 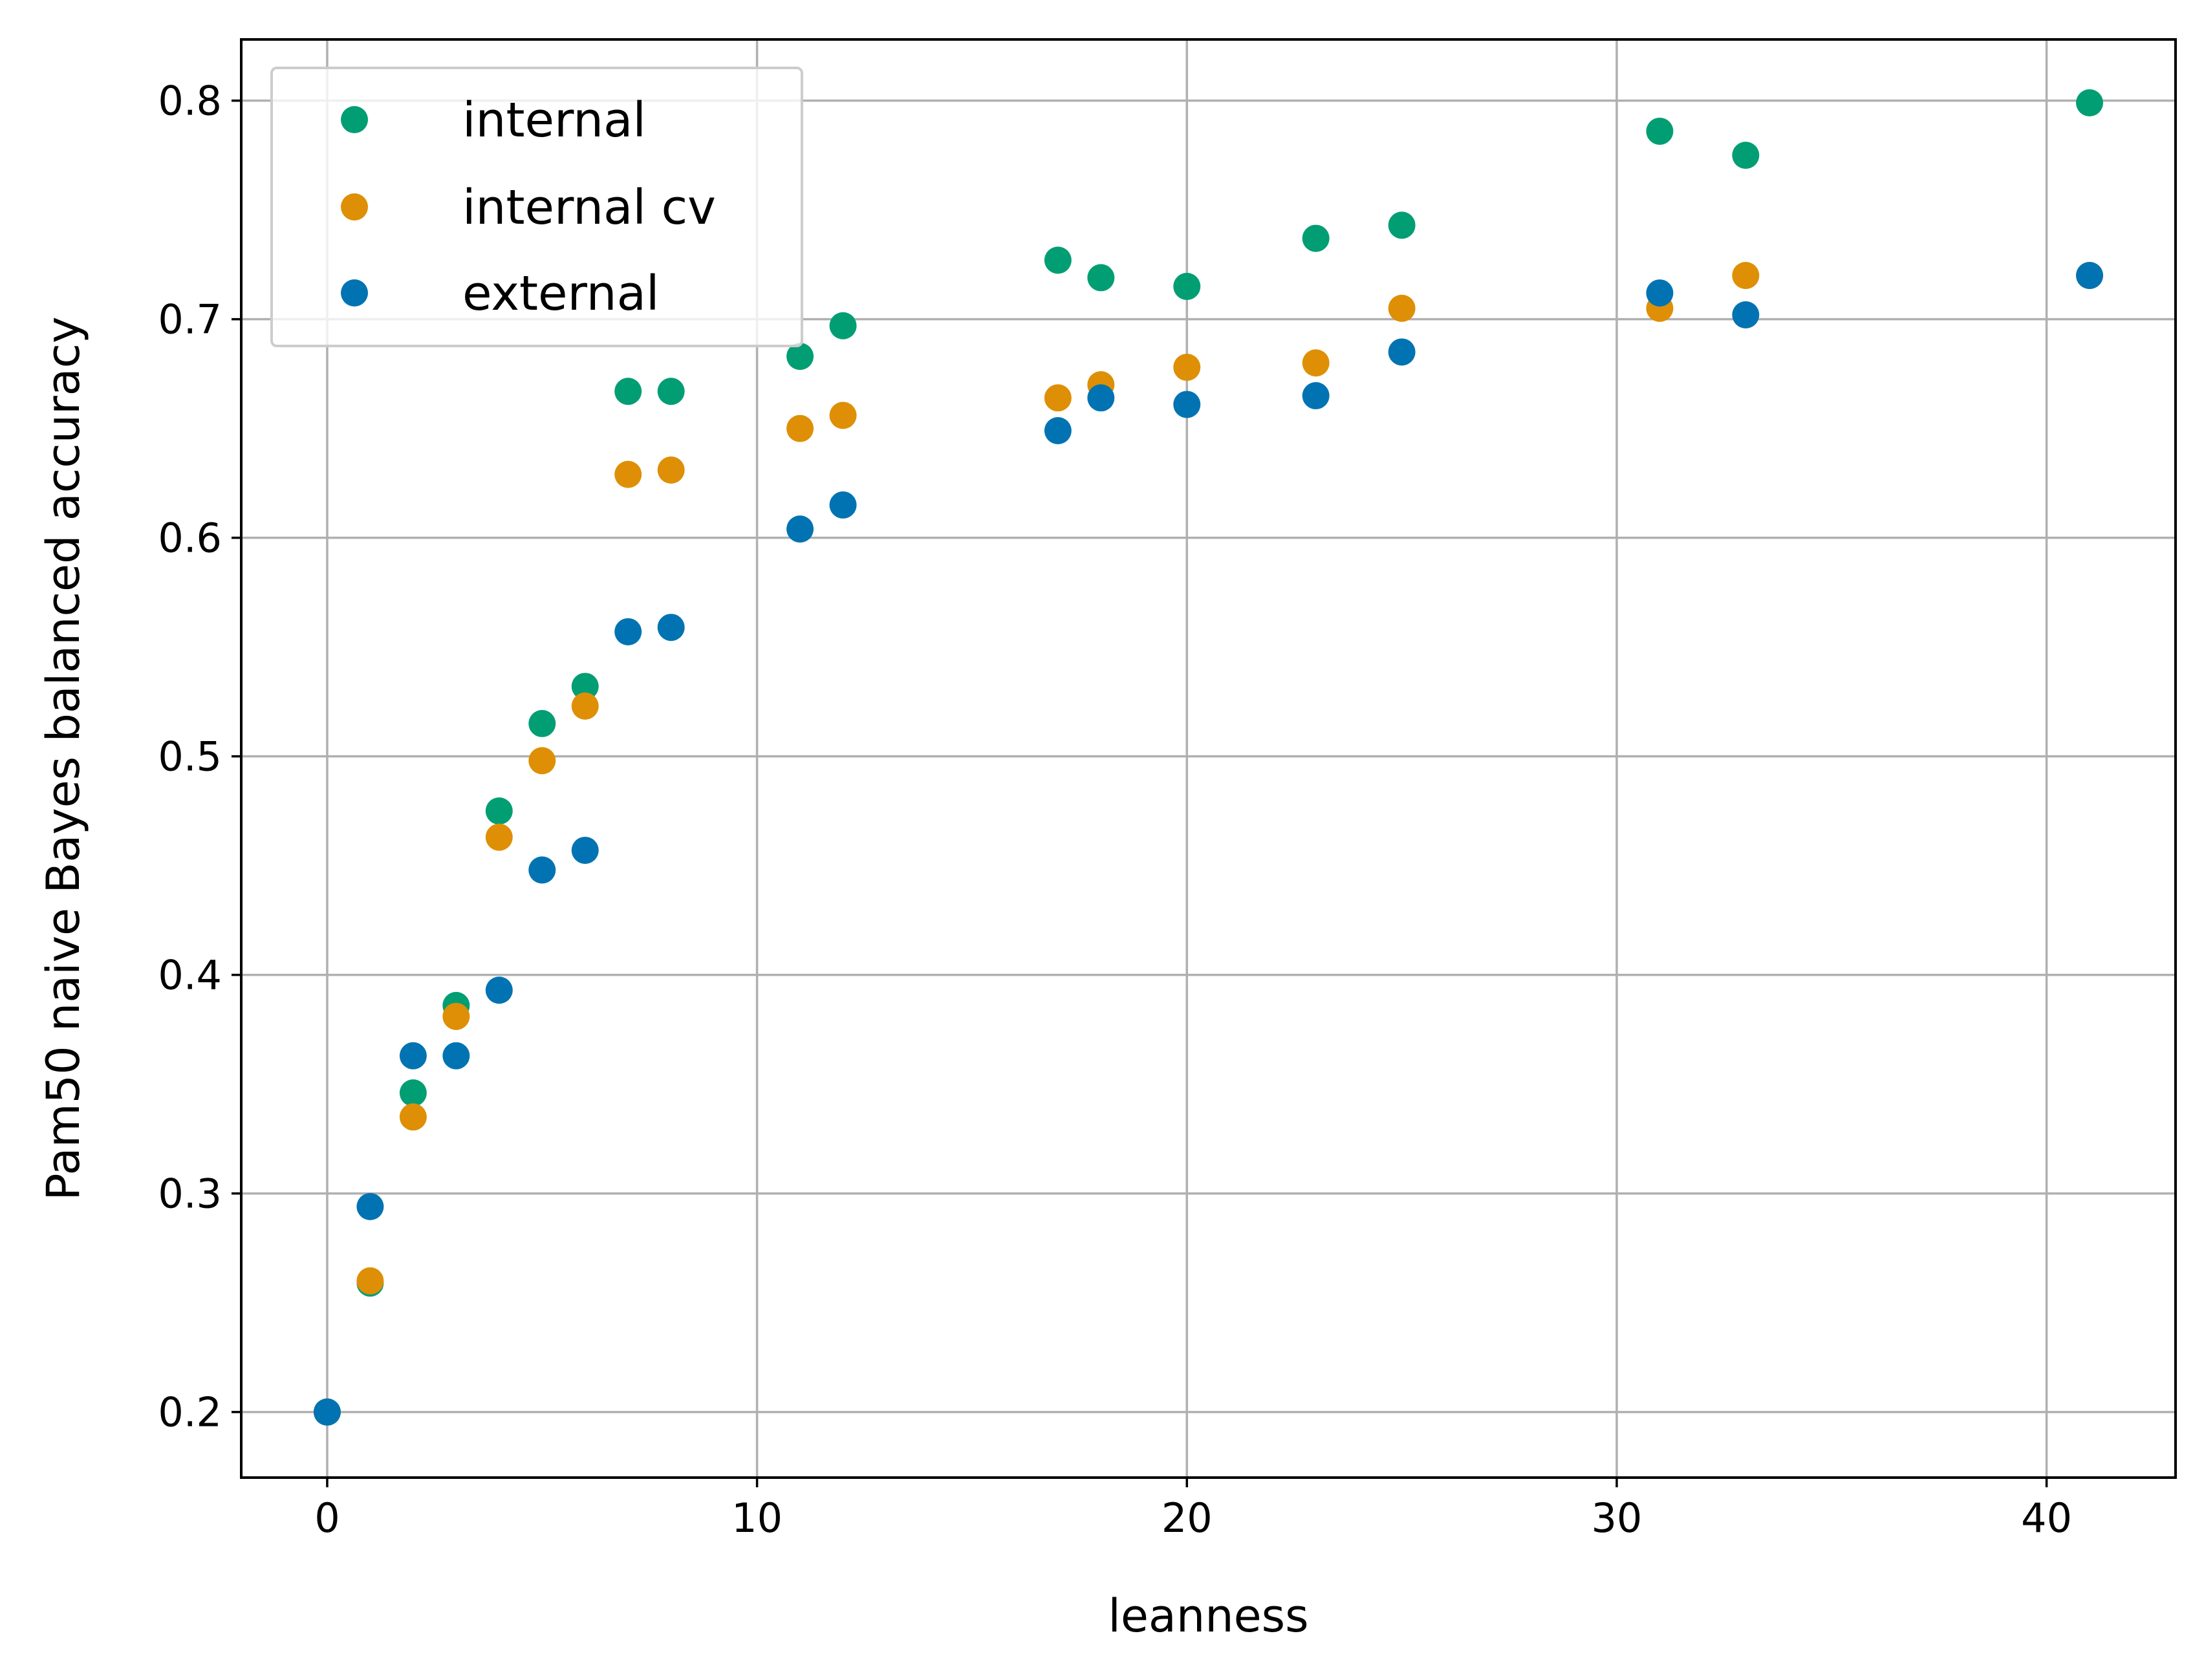 What do you see at coordinates (190, 975) in the screenshot?
I see `y-tick-label: 0.4` at bounding box center [190, 975].